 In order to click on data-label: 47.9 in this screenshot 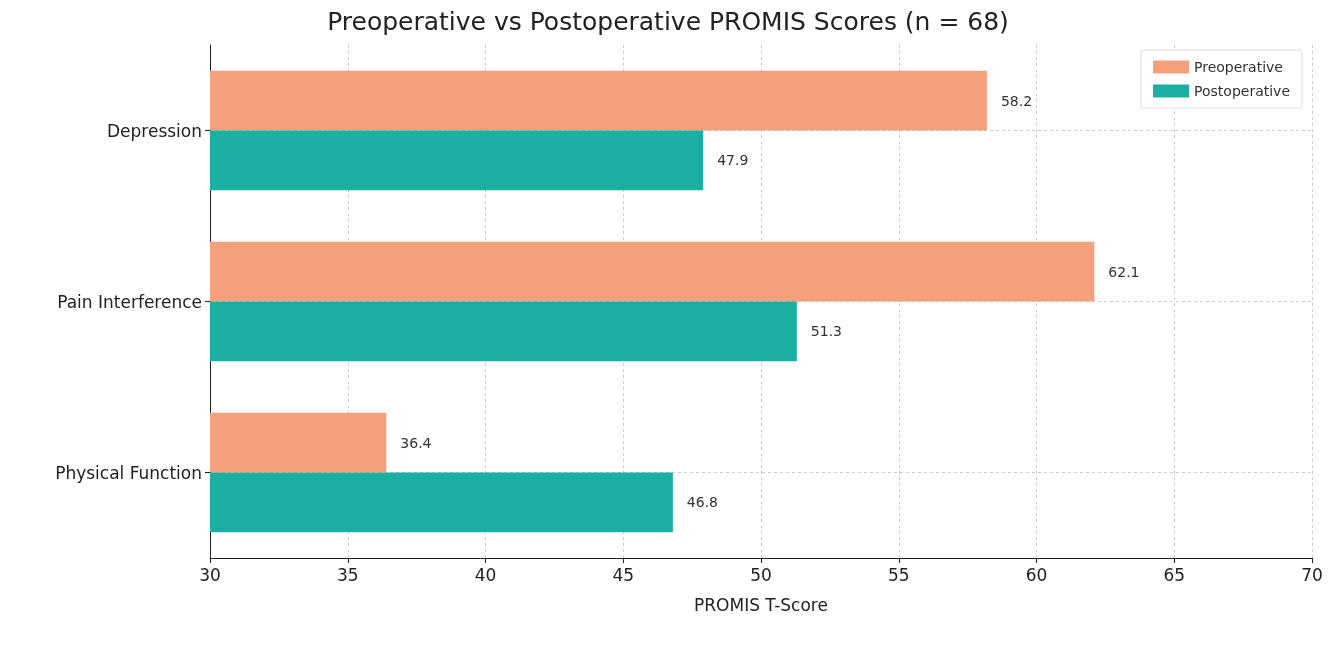, I will do `click(733, 160)`.